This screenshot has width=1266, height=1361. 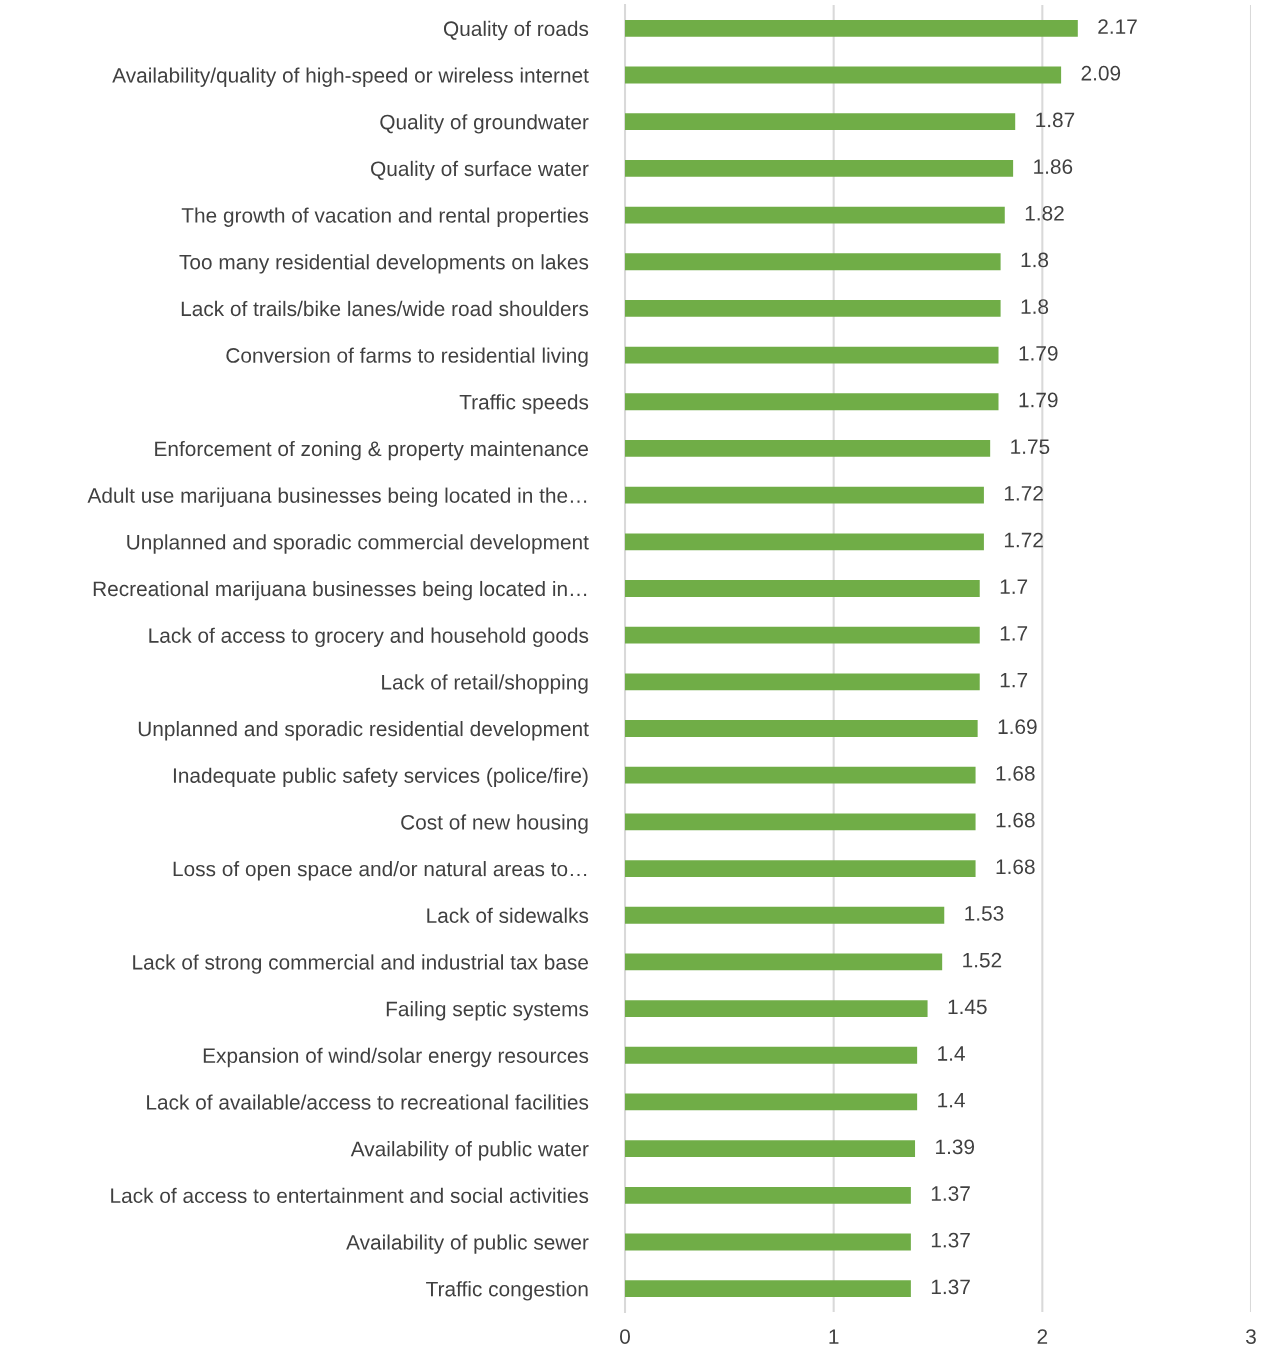 I want to click on y-tick-label: Inadequate public safety services (police/fire), so click(x=380, y=777).